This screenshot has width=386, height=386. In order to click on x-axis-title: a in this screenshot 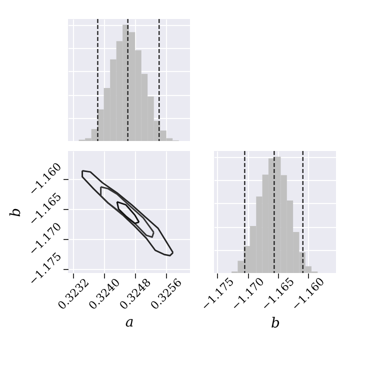, I will do `click(129, 322)`.